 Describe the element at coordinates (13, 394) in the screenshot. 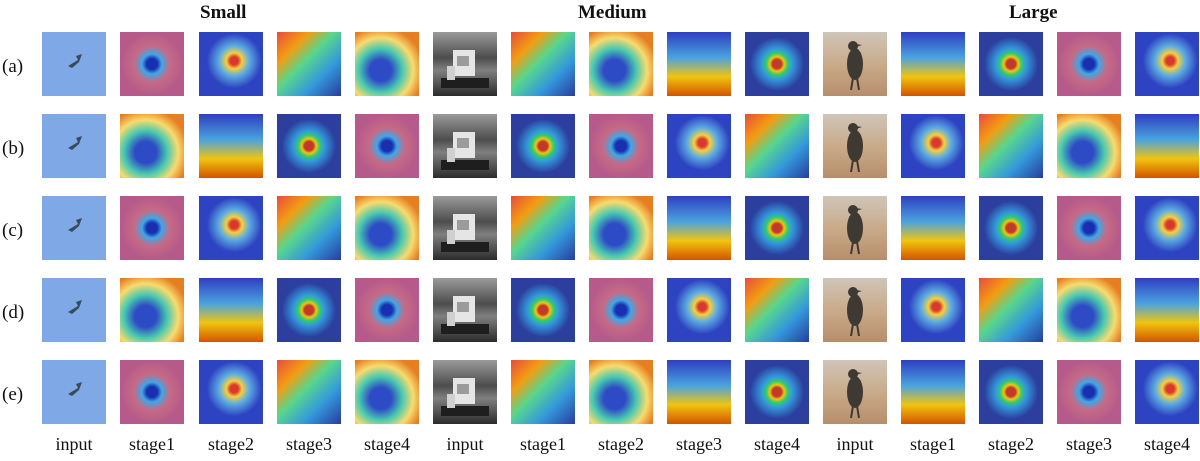

I see `row-label-e: (e)` at that location.